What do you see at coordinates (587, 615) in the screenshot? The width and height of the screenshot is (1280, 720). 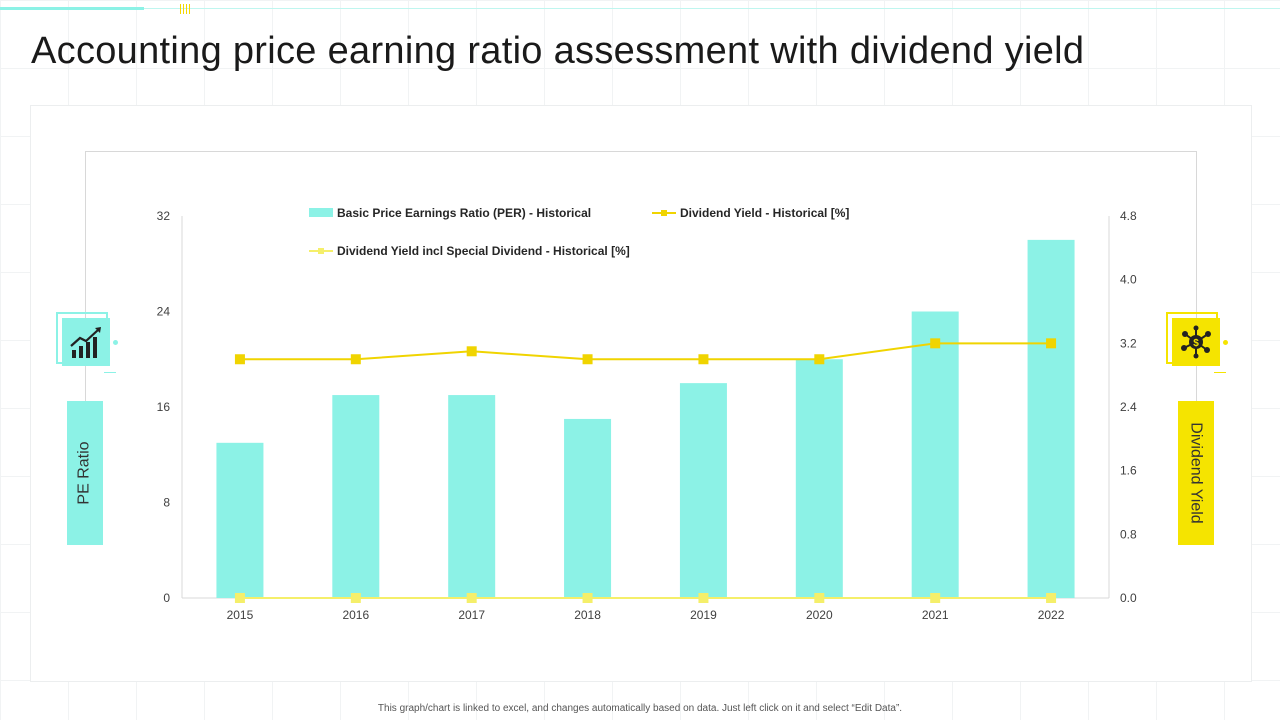 I see `x-tick-label: 2018` at bounding box center [587, 615].